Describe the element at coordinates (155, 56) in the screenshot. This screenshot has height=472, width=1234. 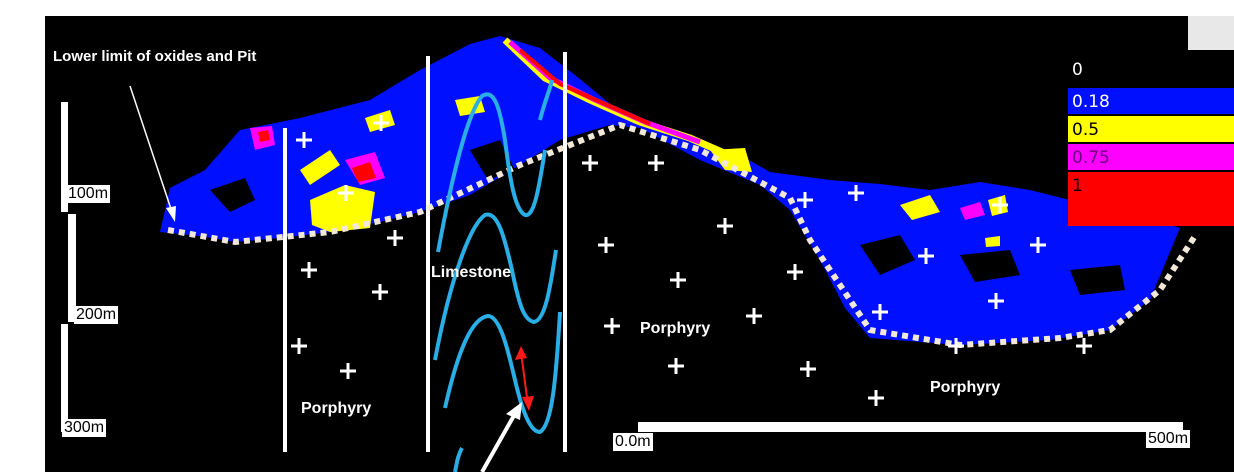
I see `oxide-pit-callout: Lower limit of oxides and Pit` at that location.